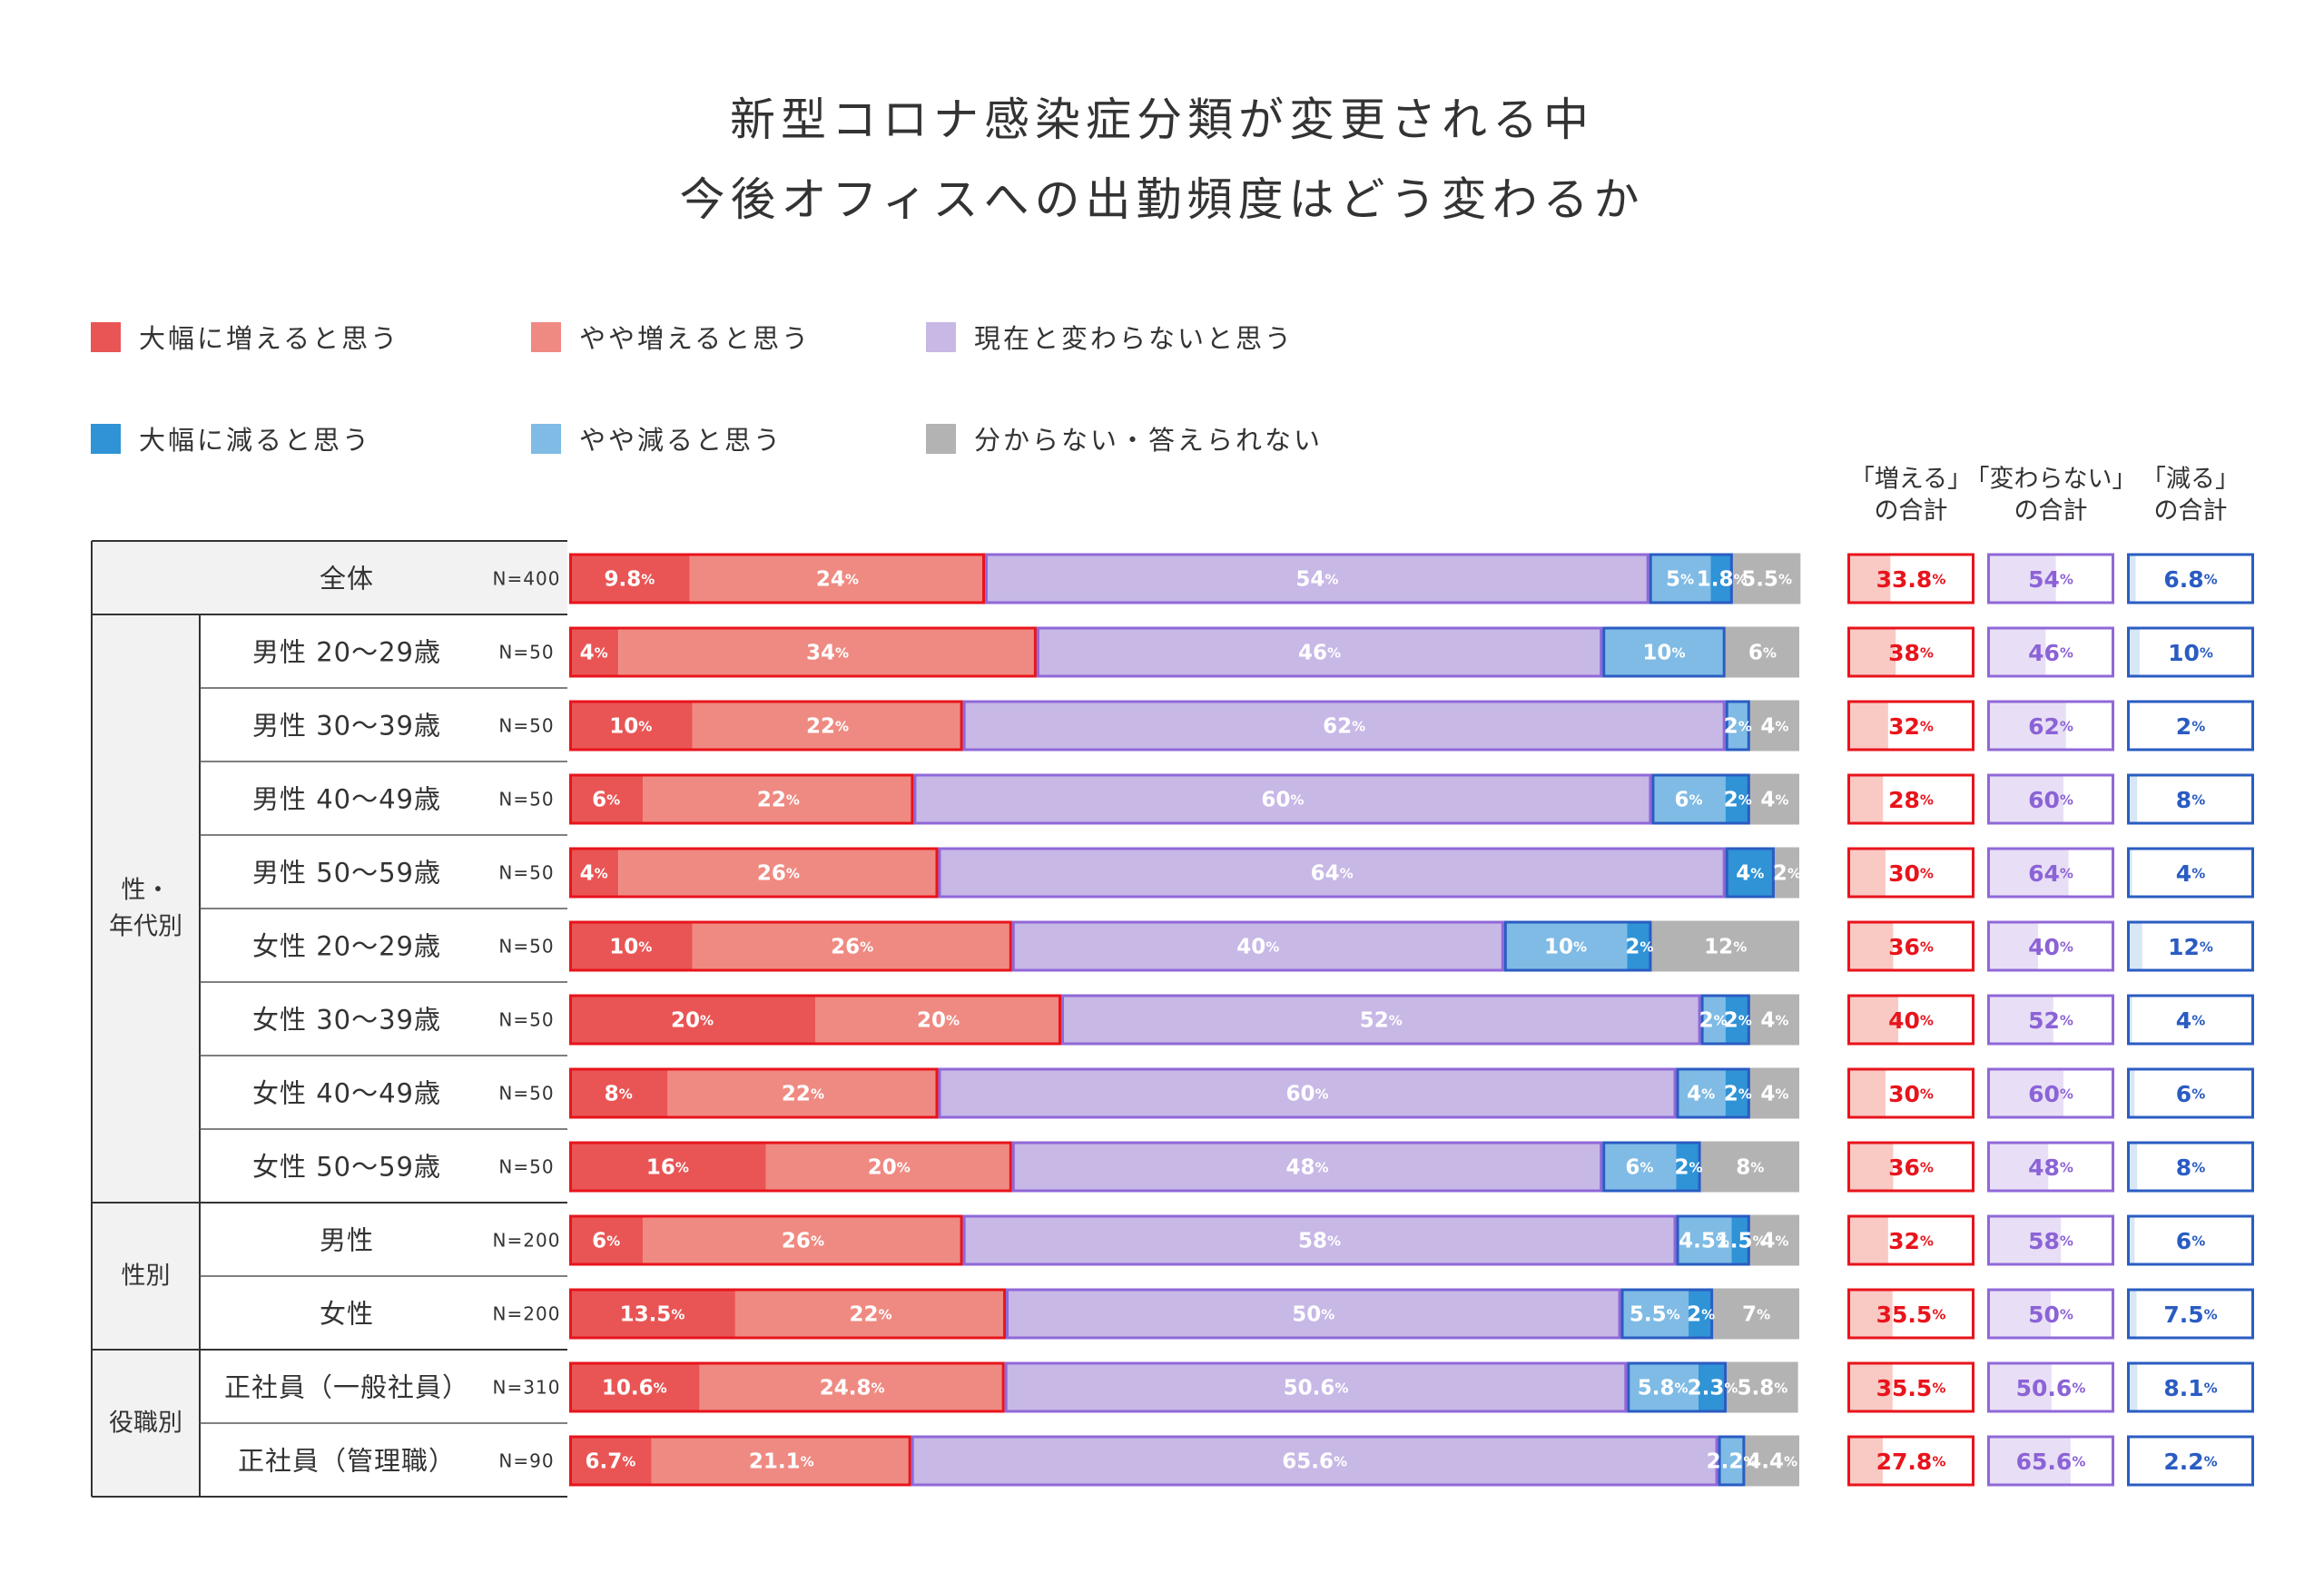 Image resolution: width=2324 pixels, height=1572 pixels. I want to click on legend-item-big-increase: 大幅に増えると思う, so click(245, 337).